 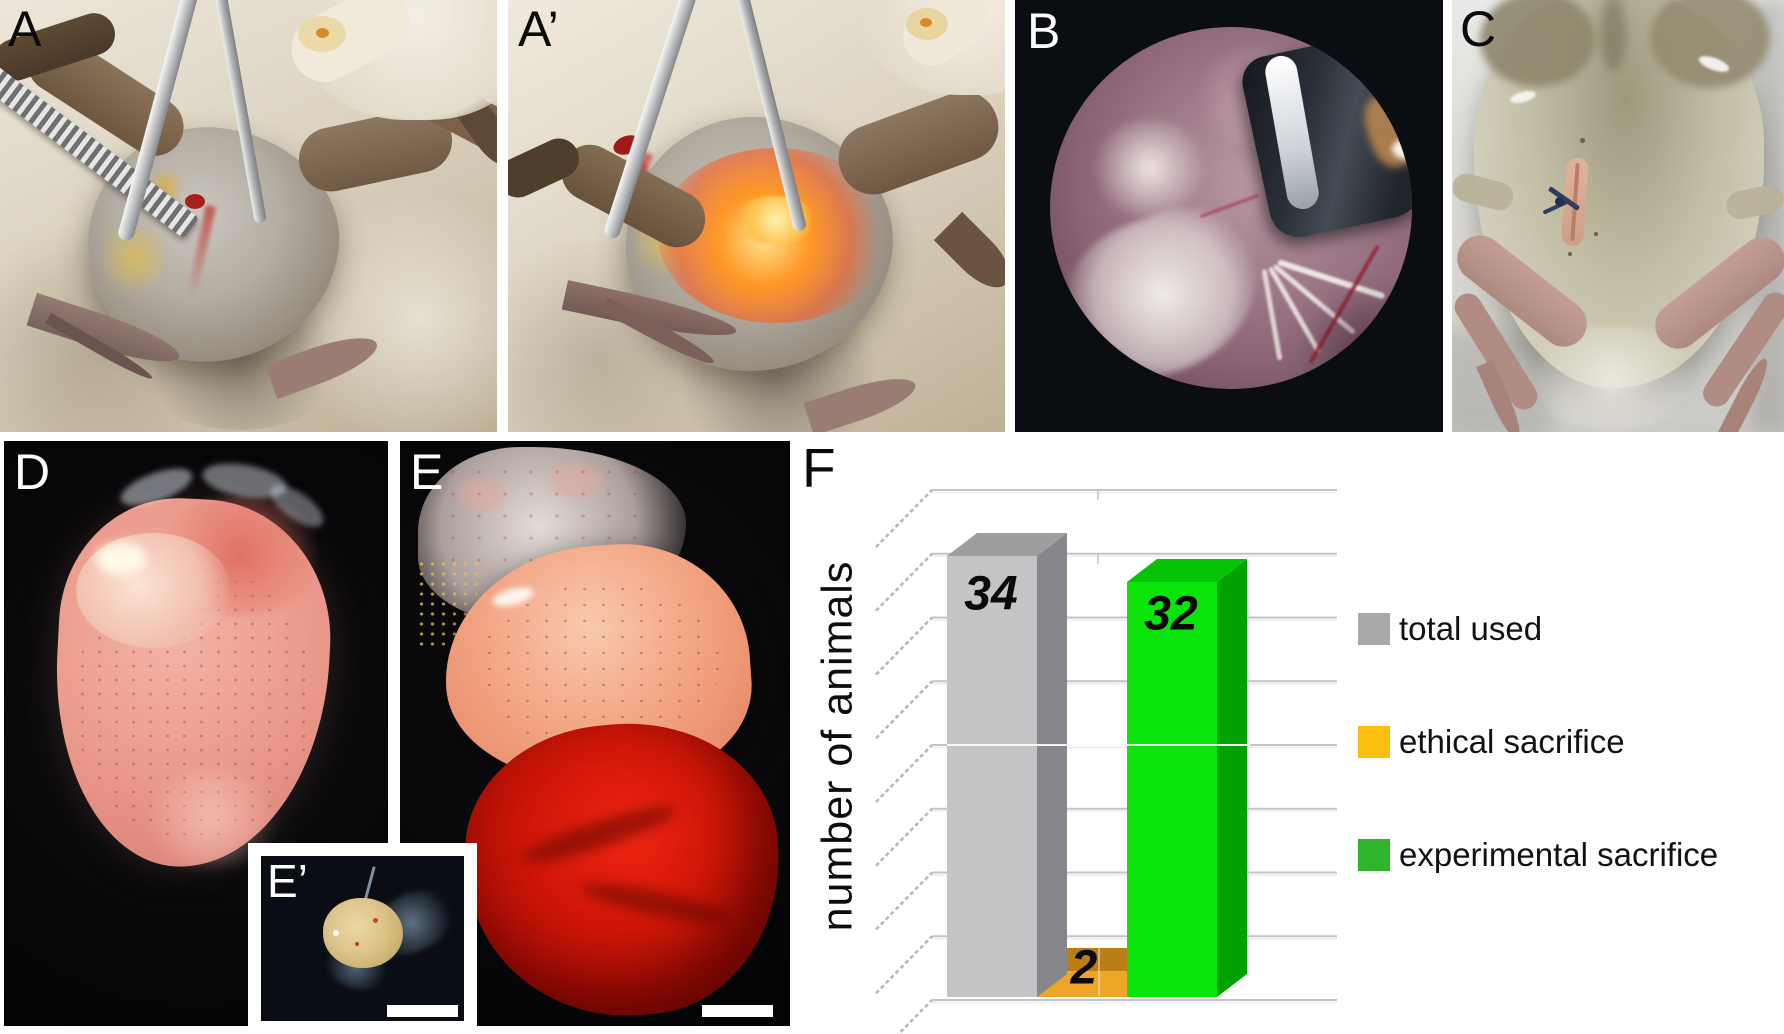 I want to click on bar-chart: 34 2 32, so click(x=1106, y=761).